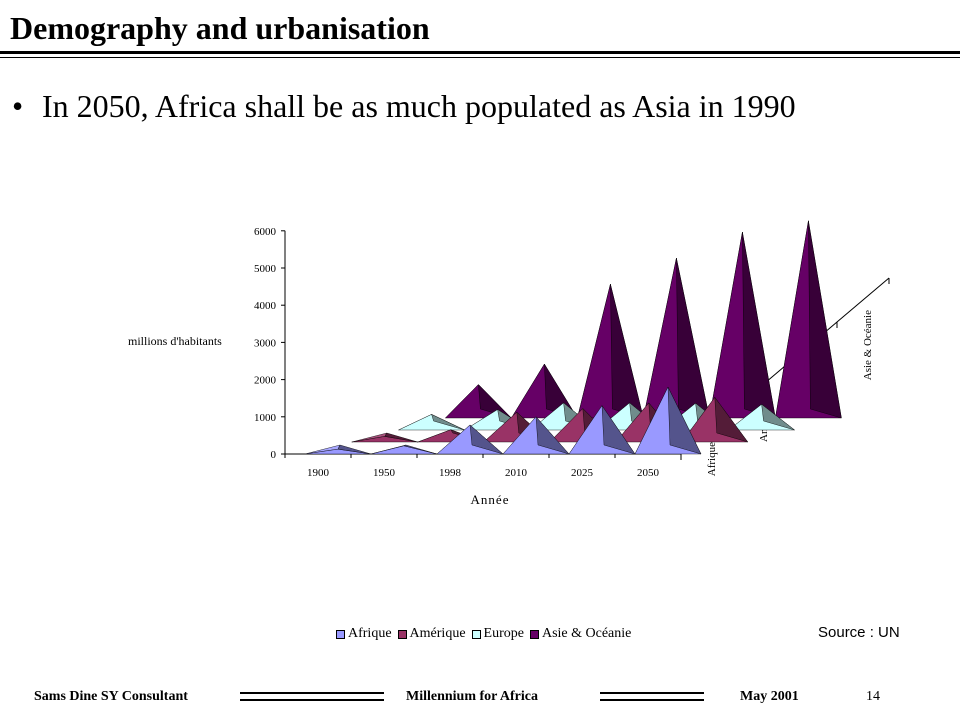 Image resolution: width=960 pixels, height=720 pixels. I want to click on slide-title: Demography and urbanisation, so click(220, 28).